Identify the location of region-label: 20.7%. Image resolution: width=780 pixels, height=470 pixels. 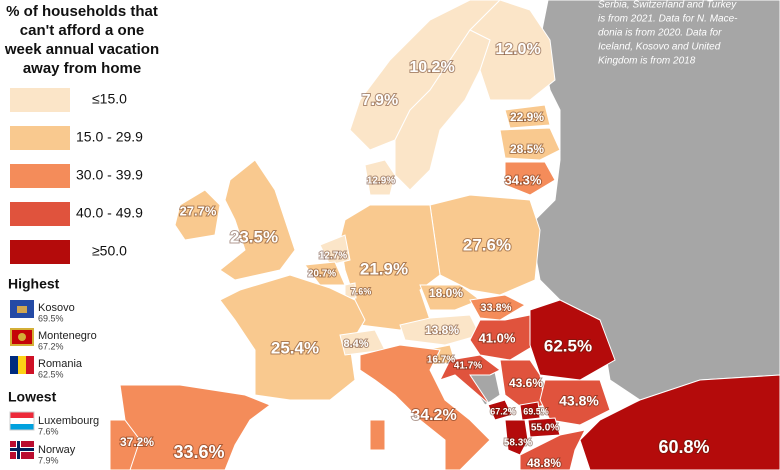
(322, 274).